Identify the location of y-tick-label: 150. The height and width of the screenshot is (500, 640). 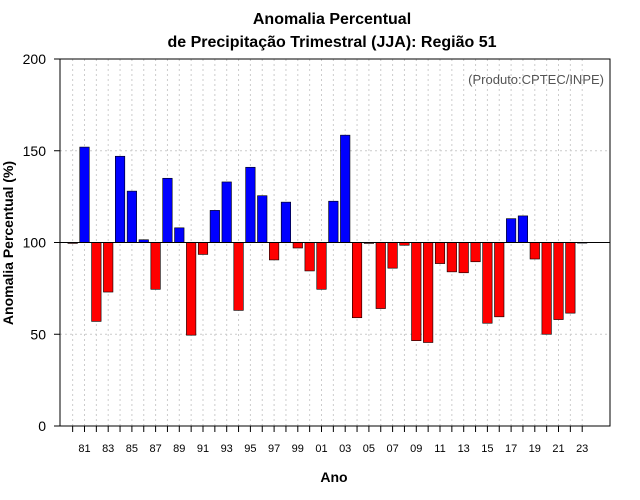
(35, 151).